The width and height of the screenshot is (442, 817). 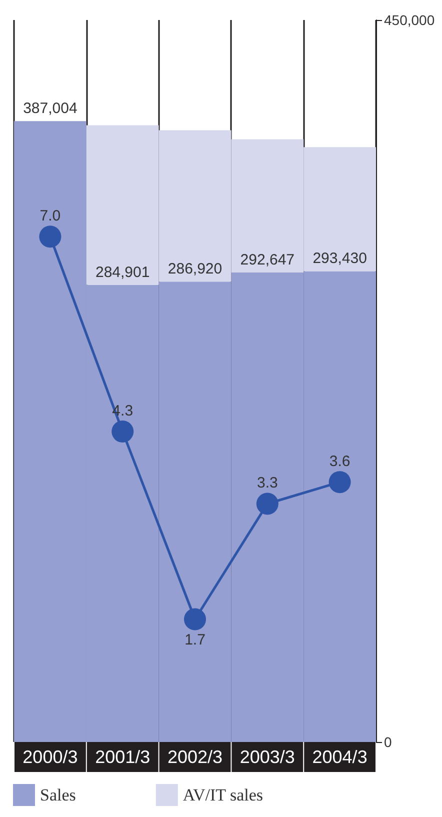 What do you see at coordinates (122, 272) in the screenshot?
I see `data-label: 284,901` at bounding box center [122, 272].